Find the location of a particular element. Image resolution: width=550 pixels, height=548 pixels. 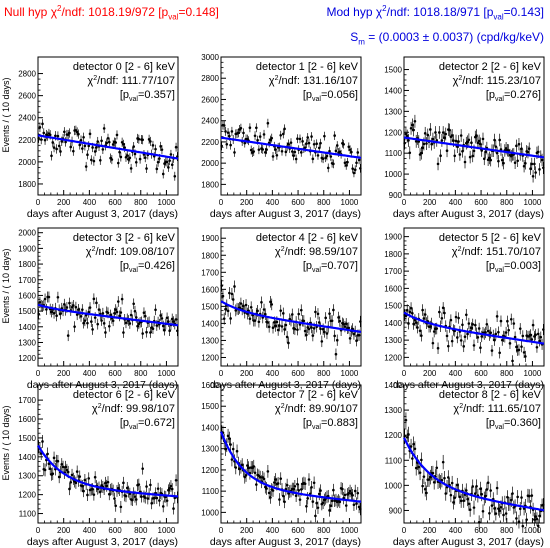

x-tick-label: 0 is located at coordinates (38, 373).